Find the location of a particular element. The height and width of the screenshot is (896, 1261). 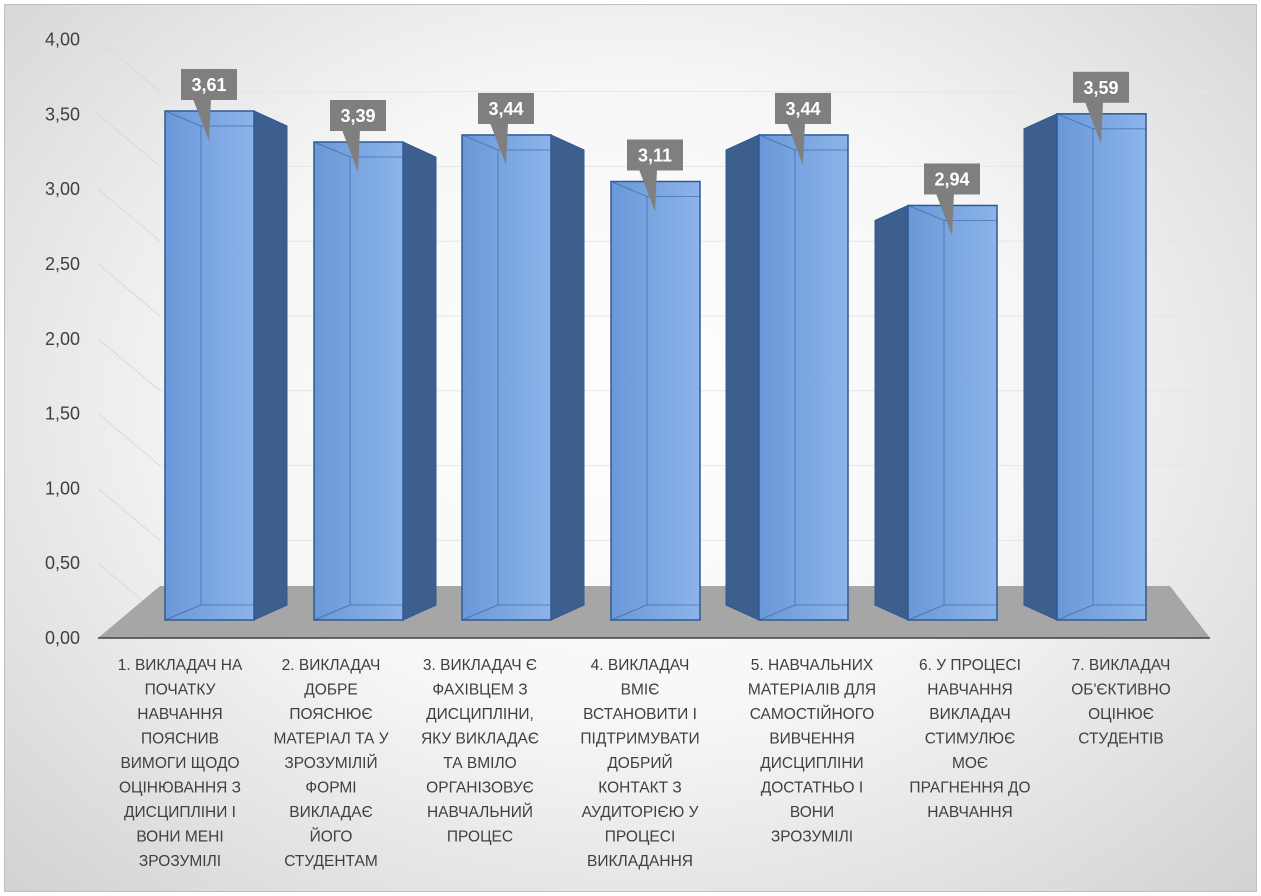

x-category-label: 7. ВИКЛАДАЧ ОБ'ЄКТИВНО ОЦІНЮЄ СТУДЕНТІВ is located at coordinates (1121, 702).